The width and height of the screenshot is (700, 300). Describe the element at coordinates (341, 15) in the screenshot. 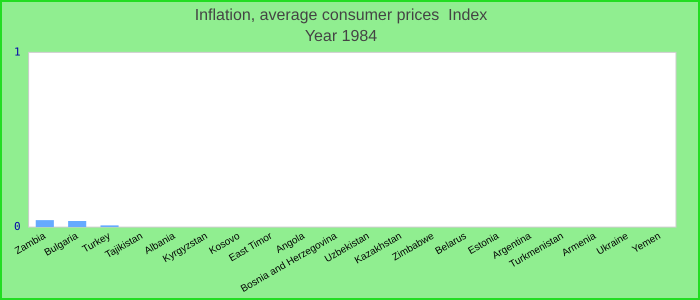

I see `chart-title: Inflation, average consumer prices Index` at that location.